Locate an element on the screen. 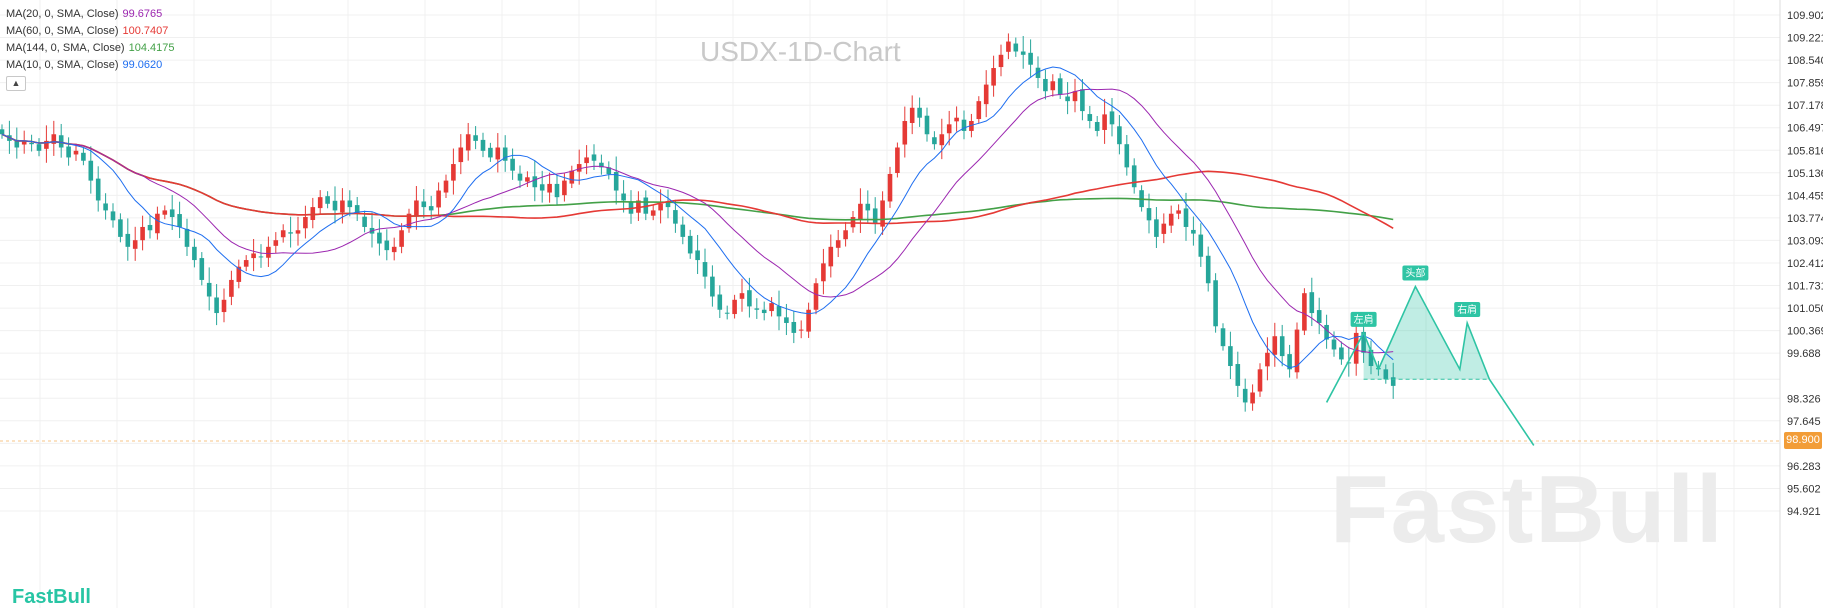 This screenshot has height=609, width=1823. legend-ma144: MA(144, 0, SMA, Close) 104.4175 is located at coordinates (90, 48).